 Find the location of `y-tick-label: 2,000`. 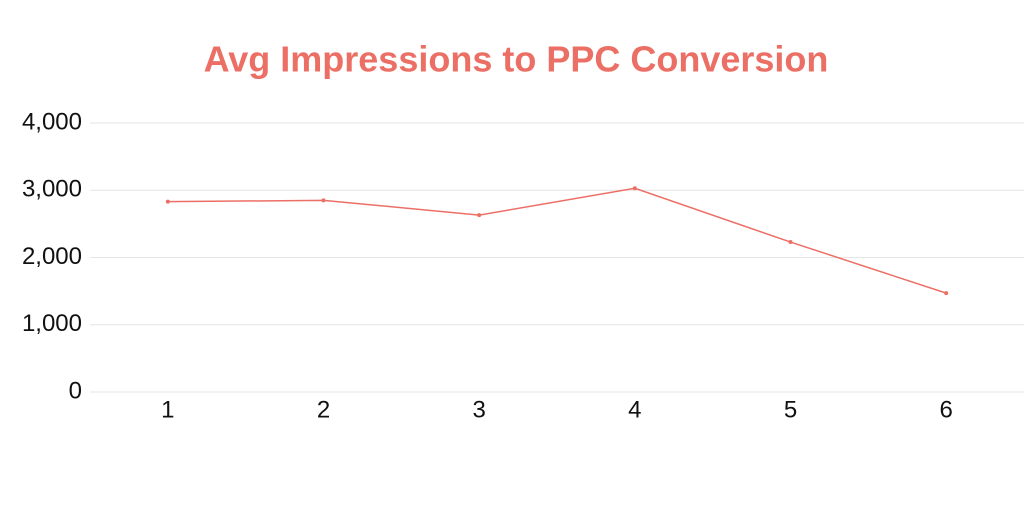

y-tick-label: 2,000 is located at coordinates (52, 256).